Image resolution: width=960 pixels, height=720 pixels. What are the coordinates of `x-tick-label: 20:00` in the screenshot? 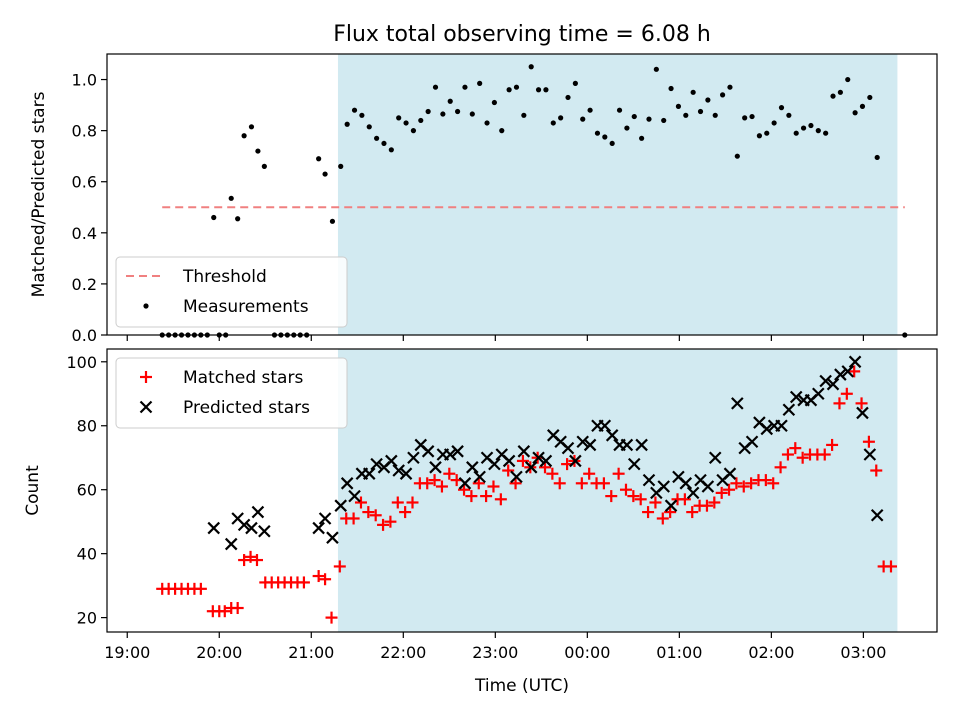 It's located at (219, 652).